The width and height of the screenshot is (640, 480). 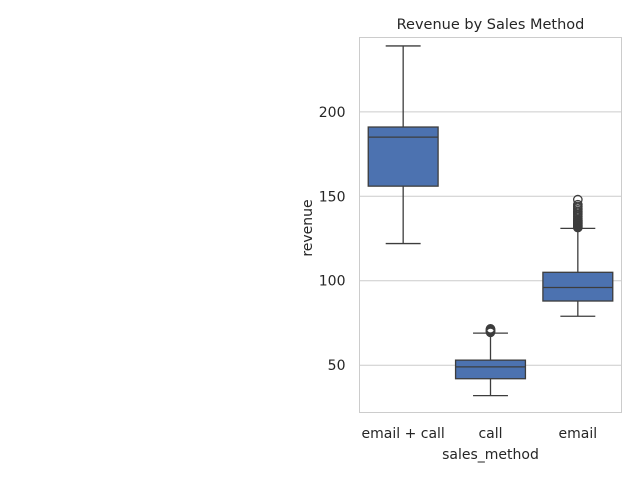 What do you see at coordinates (403, 434) in the screenshot?
I see `x-tick-label: email + call` at bounding box center [403, 434].